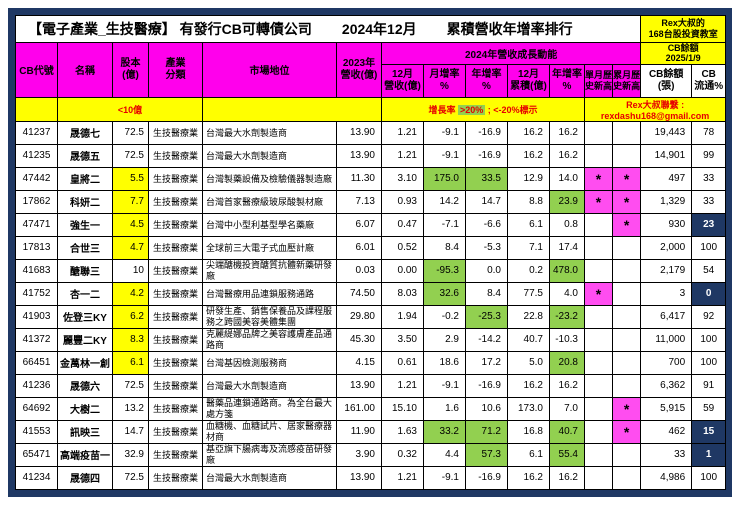 The image size is (740, 523). What do you see at coordinates (130, 247) in the screenshot?
I see `cell-capital: 4.7` at bounding box center [130, 247].